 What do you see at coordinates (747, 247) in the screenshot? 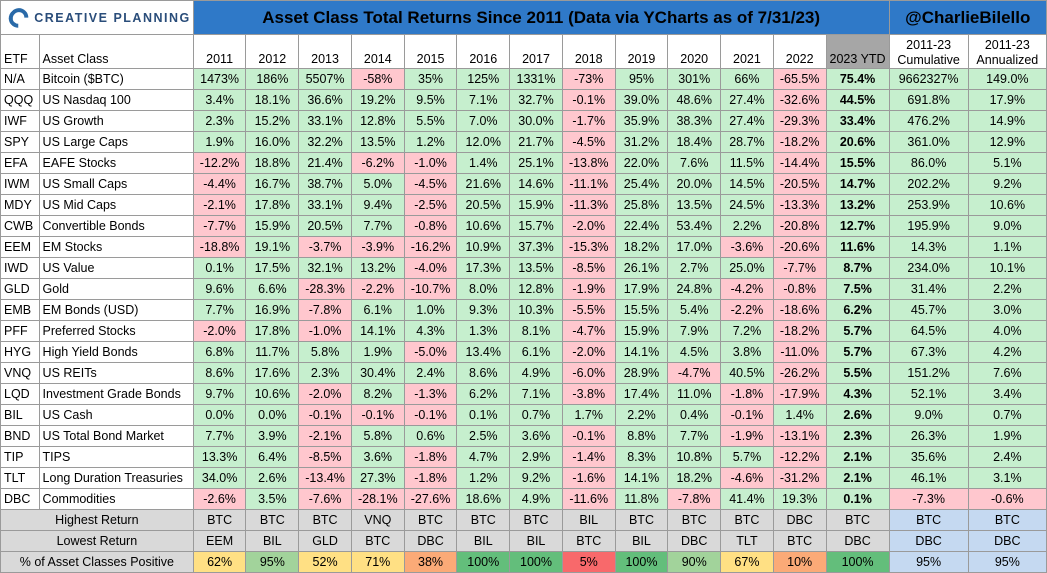
I see `return-cell: -3.6%` at bounding box center [747, 247].